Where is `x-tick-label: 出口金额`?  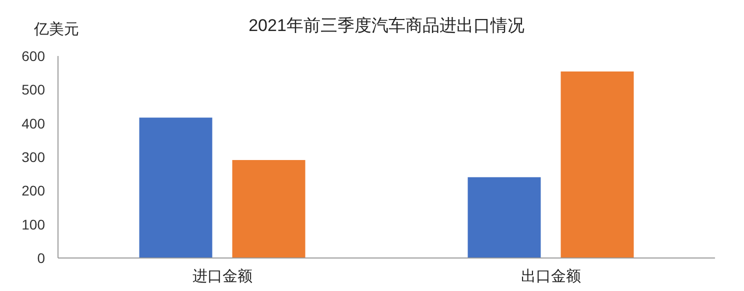 x-tick-label: 出口金额 is located at coordinates (550, 276).